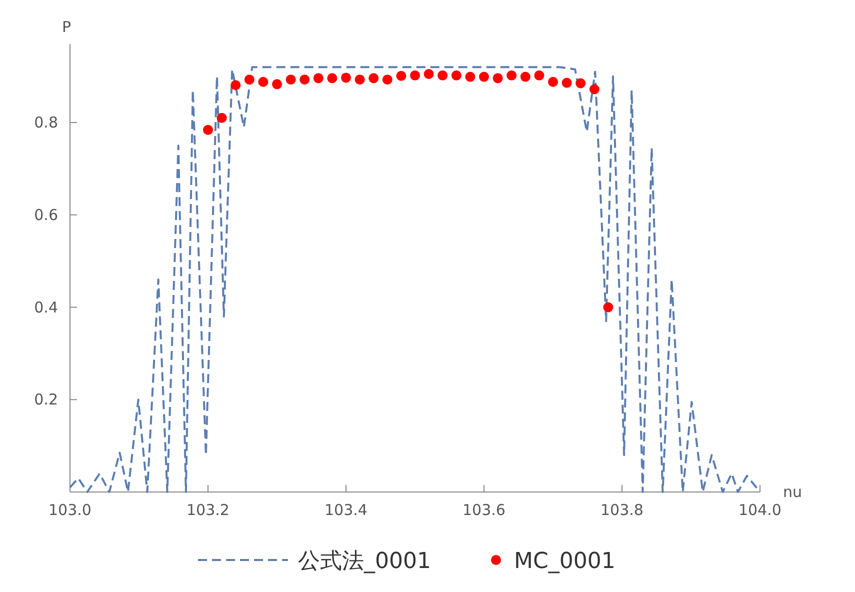 This screenshot has height=592, width=855. I want to click on x-tick-label: 103.6, so click(484, 510).